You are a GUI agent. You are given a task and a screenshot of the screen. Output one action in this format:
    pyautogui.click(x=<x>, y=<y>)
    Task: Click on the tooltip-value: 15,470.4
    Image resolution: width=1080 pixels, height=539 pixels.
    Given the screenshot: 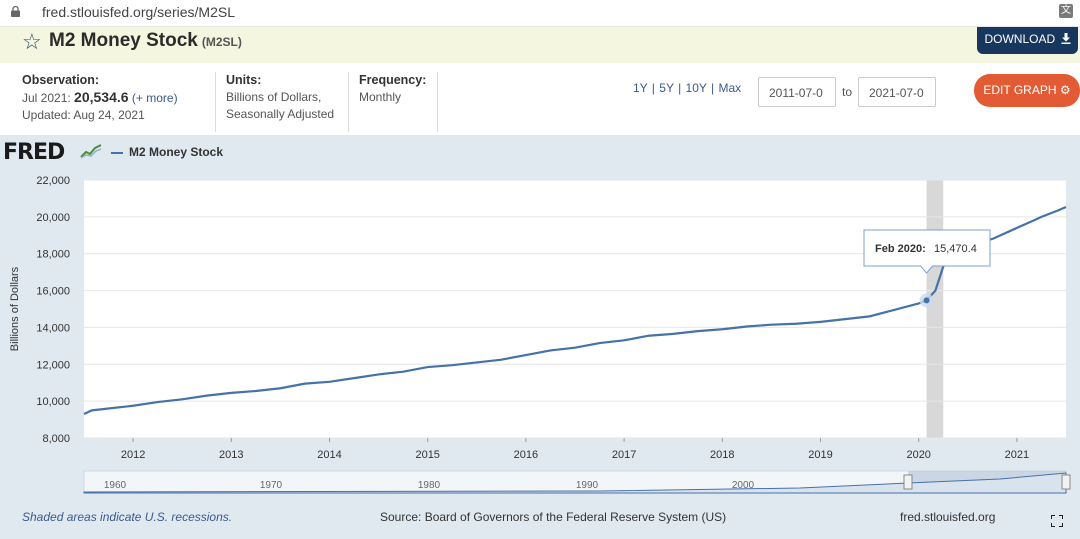 What is the action you would take?
    pyautogui.click(x=955, y=249)
    